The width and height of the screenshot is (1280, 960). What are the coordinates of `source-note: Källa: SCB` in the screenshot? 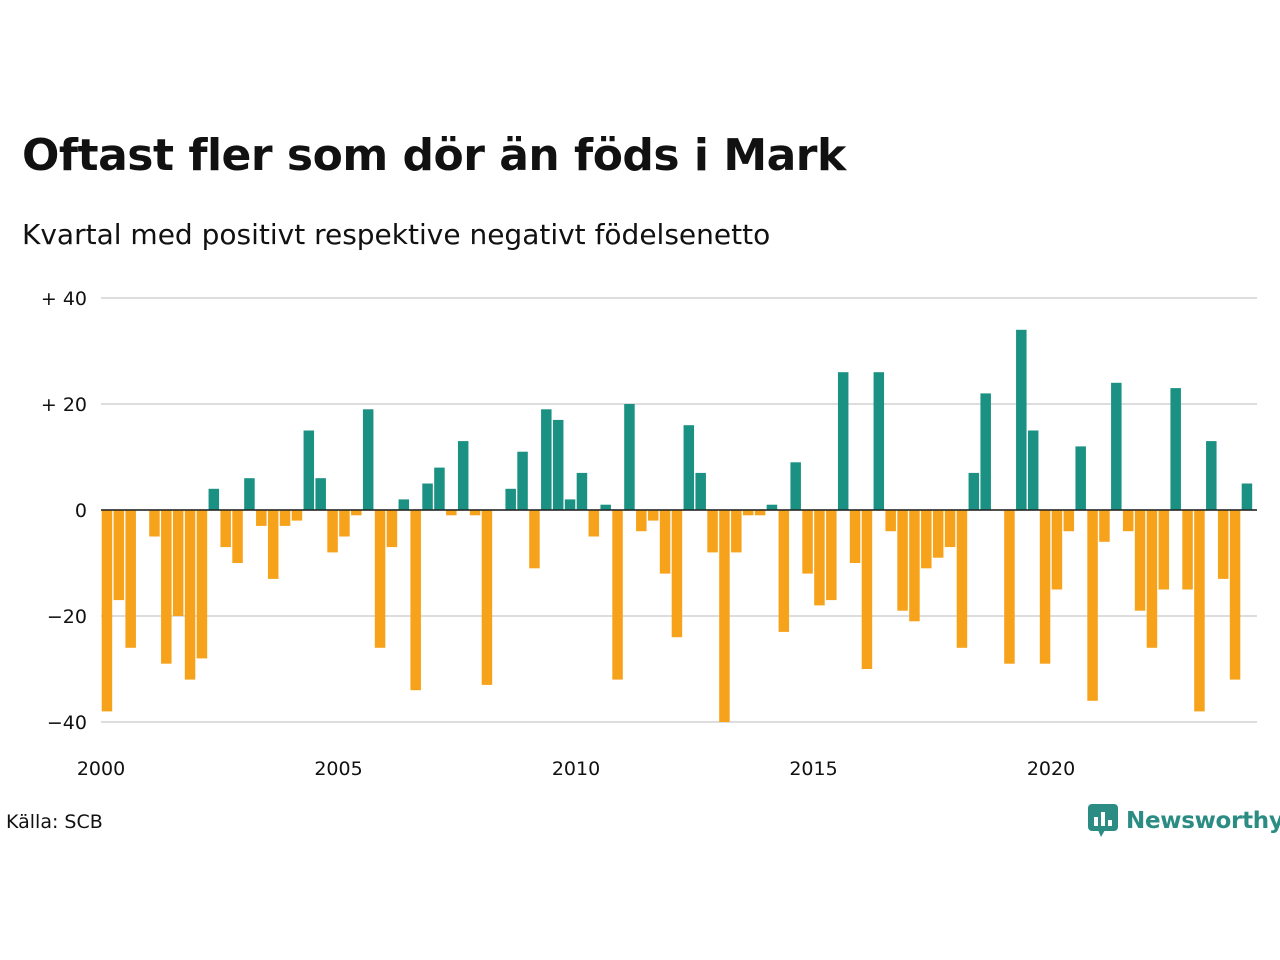 It's located at (54, 822).